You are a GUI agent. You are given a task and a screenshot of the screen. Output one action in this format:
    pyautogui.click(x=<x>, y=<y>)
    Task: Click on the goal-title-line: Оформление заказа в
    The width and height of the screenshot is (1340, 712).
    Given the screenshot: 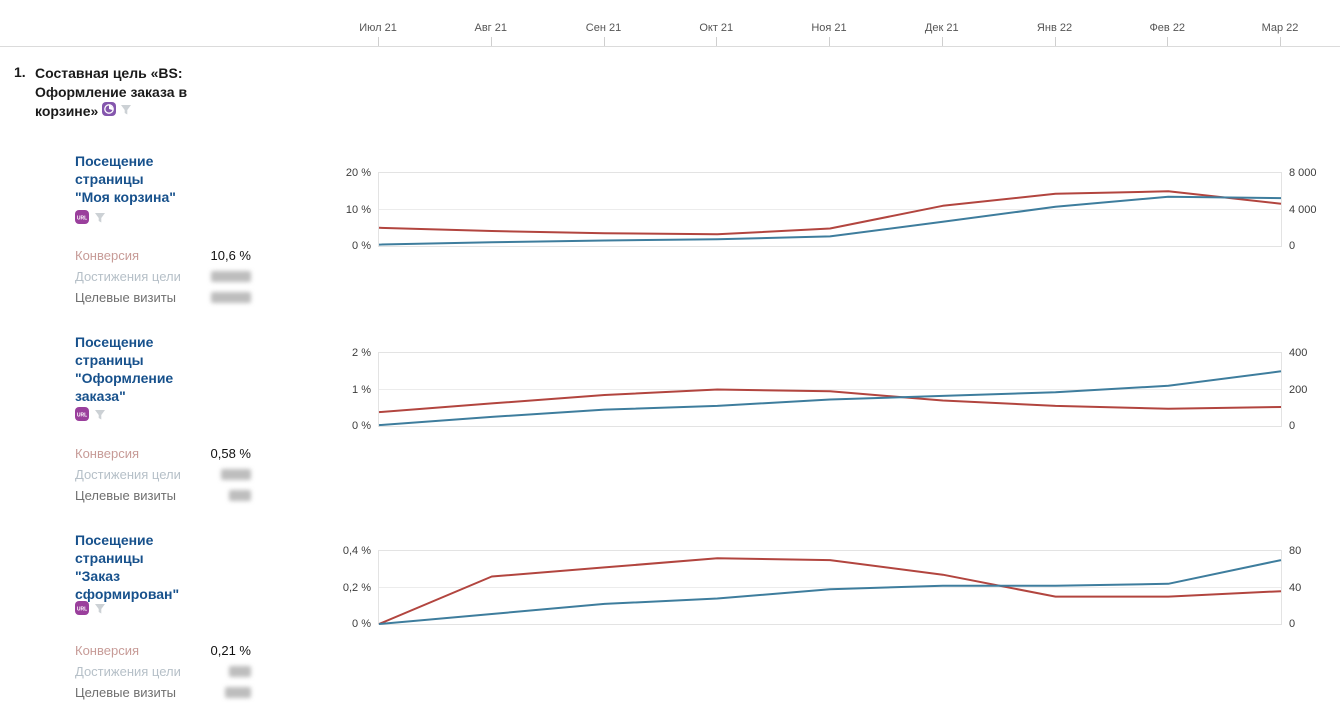 What is the action you would take?
    pyautogui.click(x=111, y=92)
    